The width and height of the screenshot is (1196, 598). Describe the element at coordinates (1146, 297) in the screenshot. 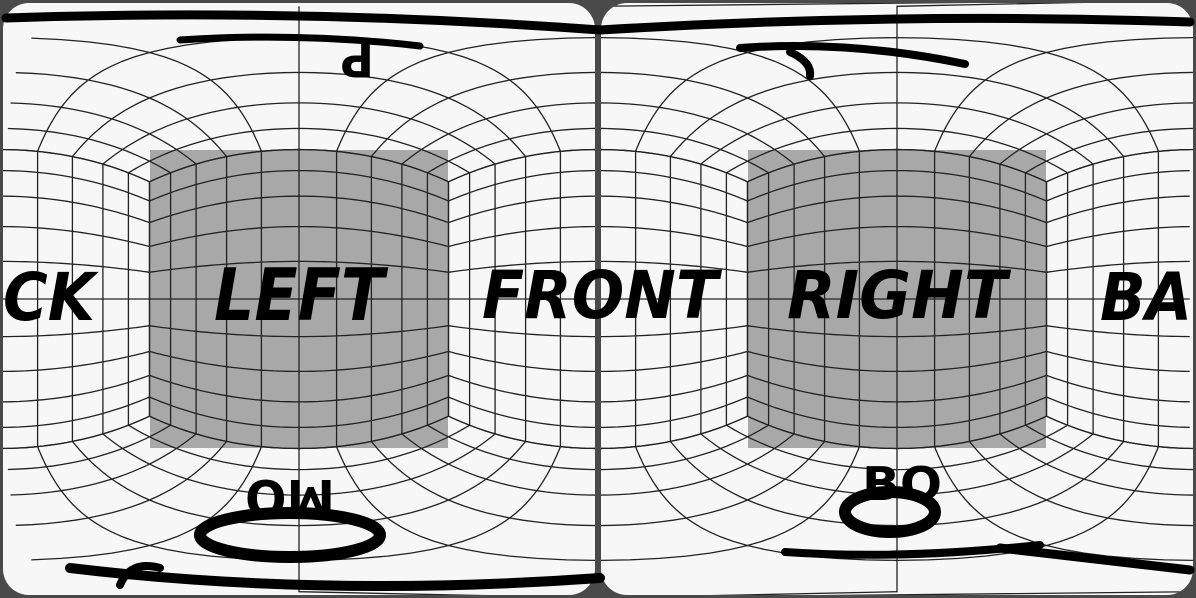

I see `label-back-right: BA` at that location.